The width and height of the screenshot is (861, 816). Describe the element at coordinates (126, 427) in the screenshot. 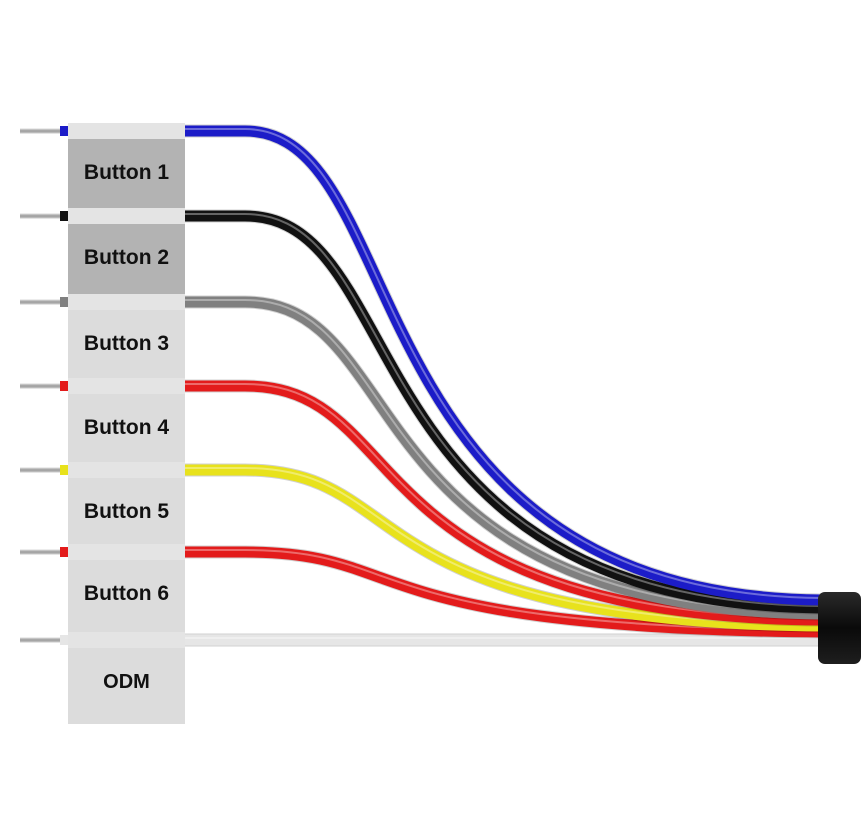

I see `wire-label: Button 4` at that location.